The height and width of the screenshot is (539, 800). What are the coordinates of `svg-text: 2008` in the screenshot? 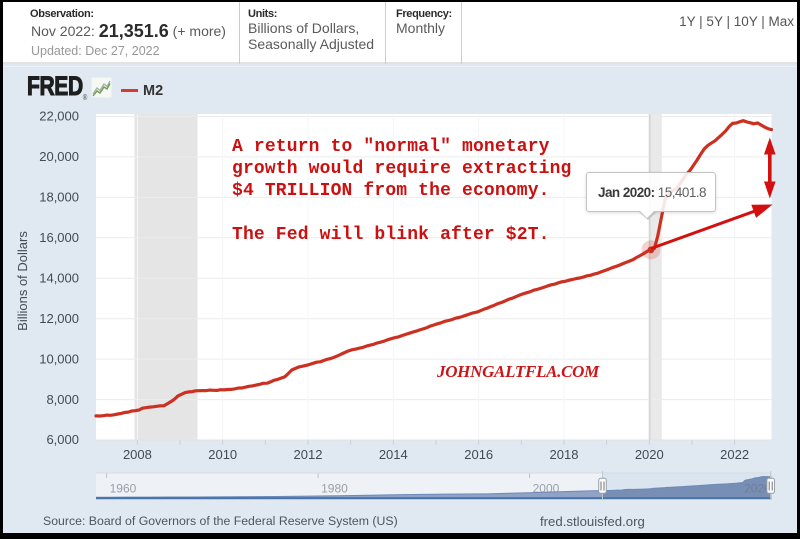 It's located at (137, 454).